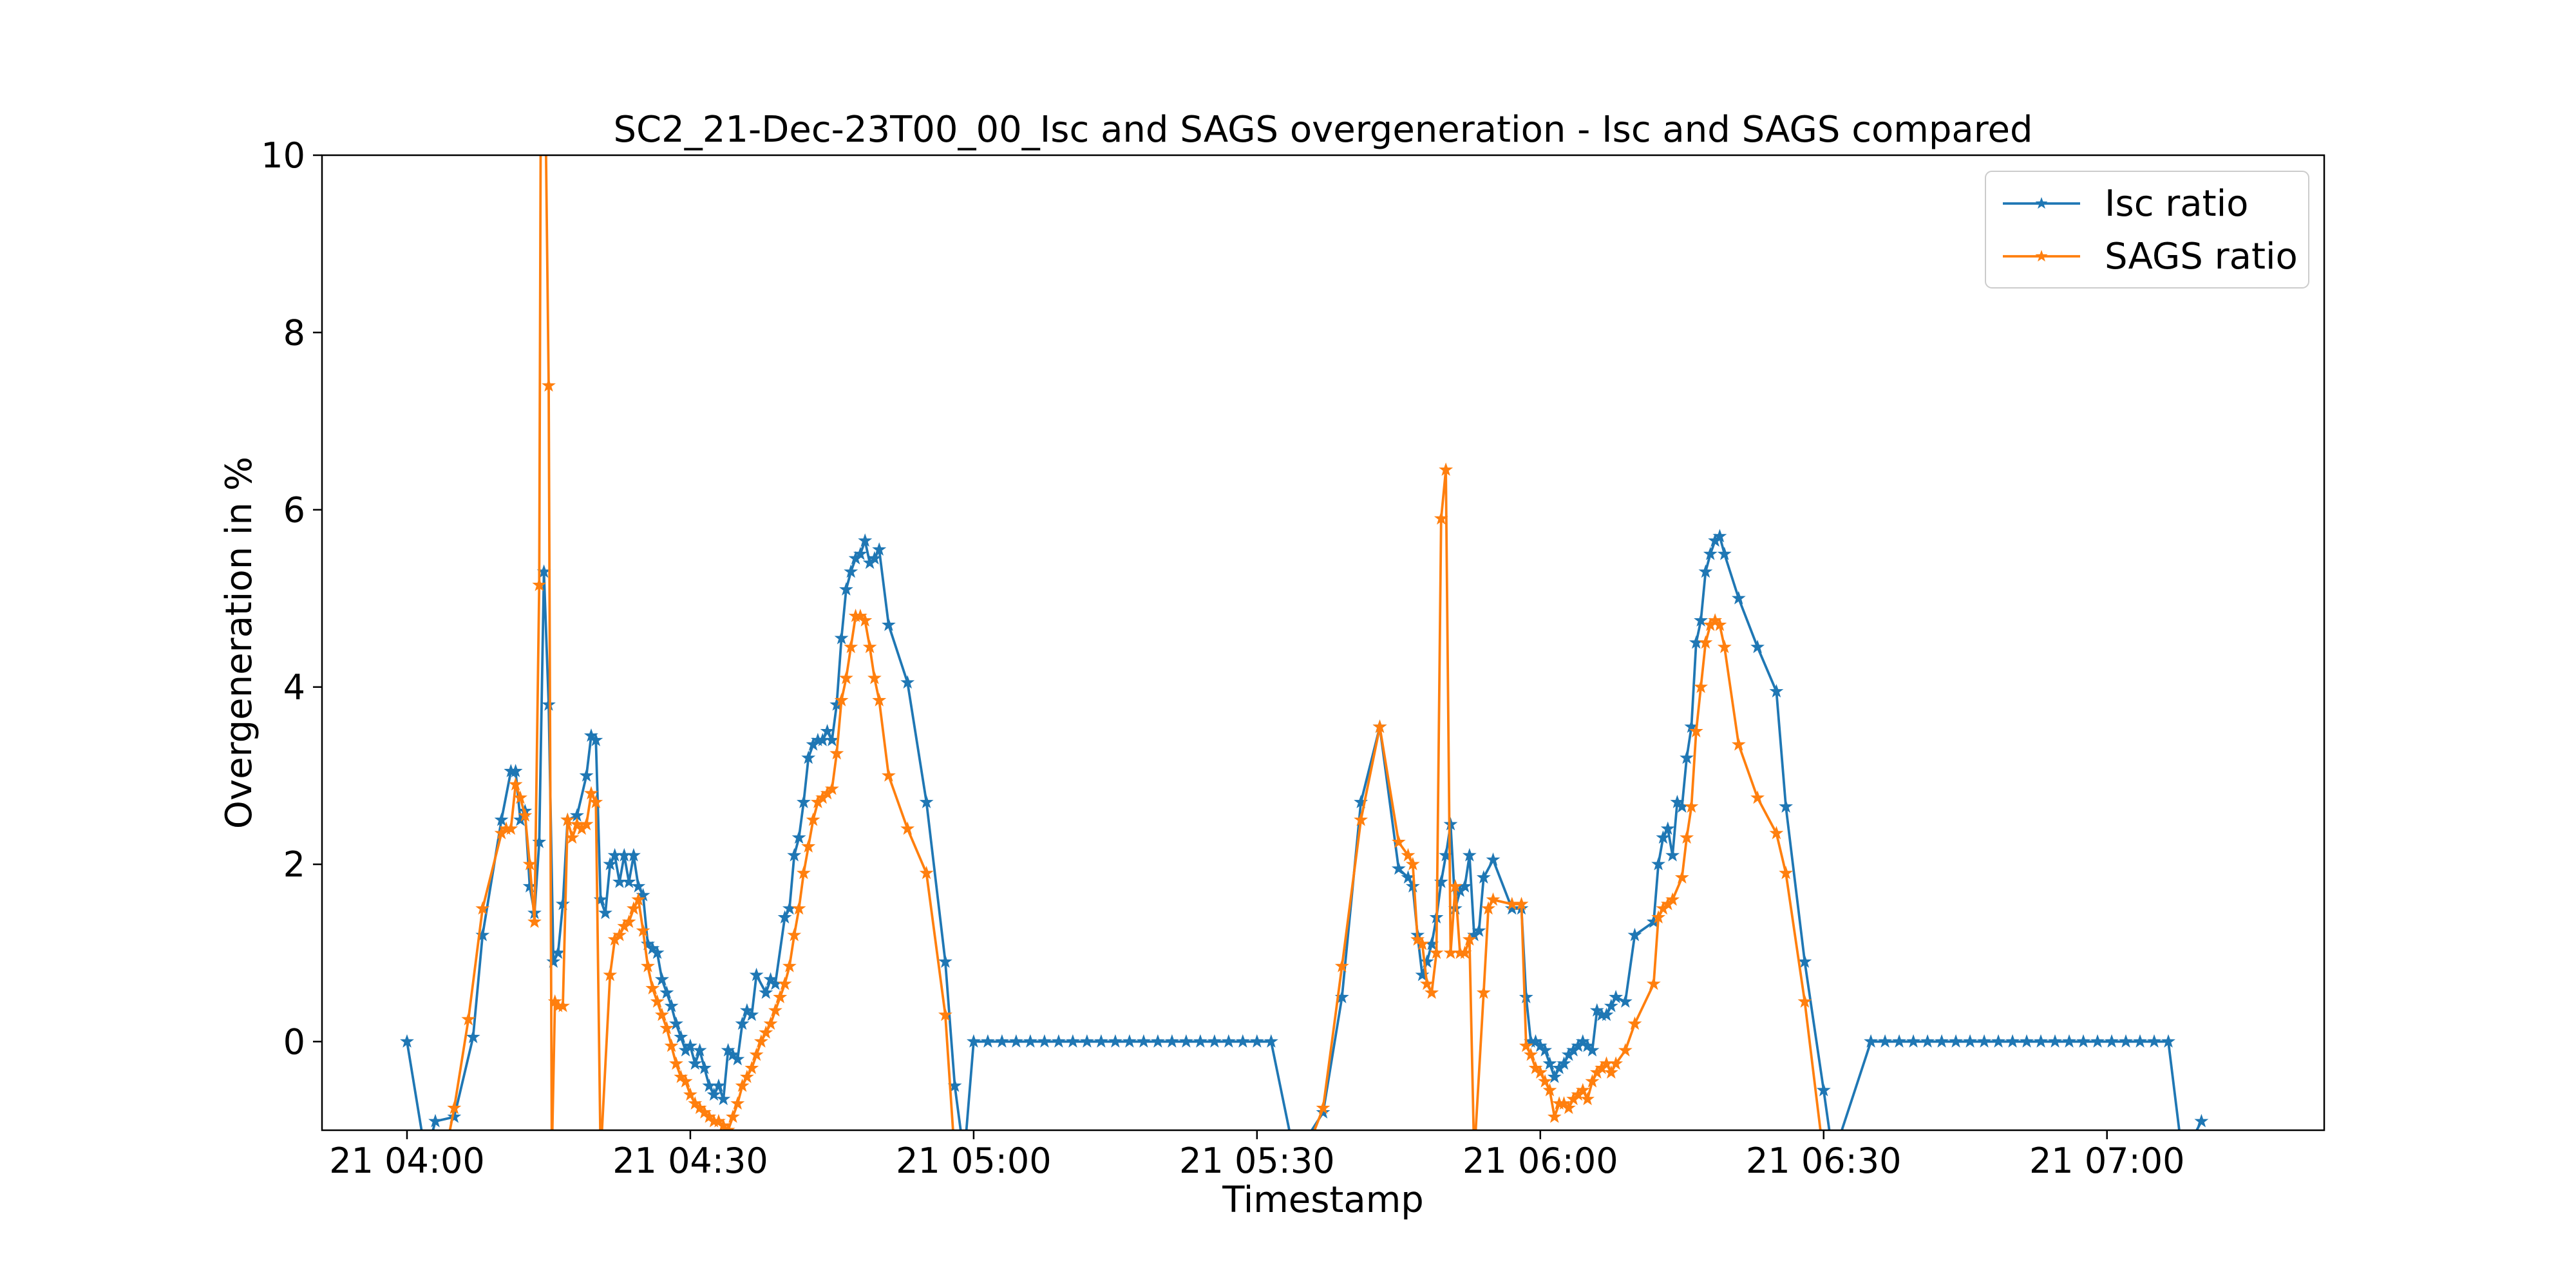  I want to click on x-tick-label: 21 07:00, so click(2107, 1161).